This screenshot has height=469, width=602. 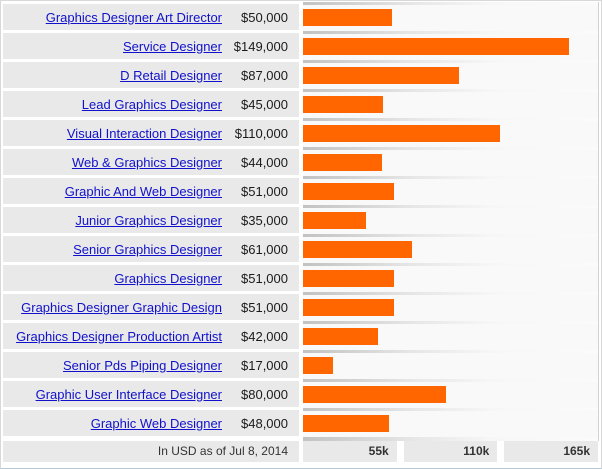 What do you see at coordinates (133, 17) in the screenshot?
I see `job-title-link: Graphics Designer Art Director` at bounding box center [133, 17].